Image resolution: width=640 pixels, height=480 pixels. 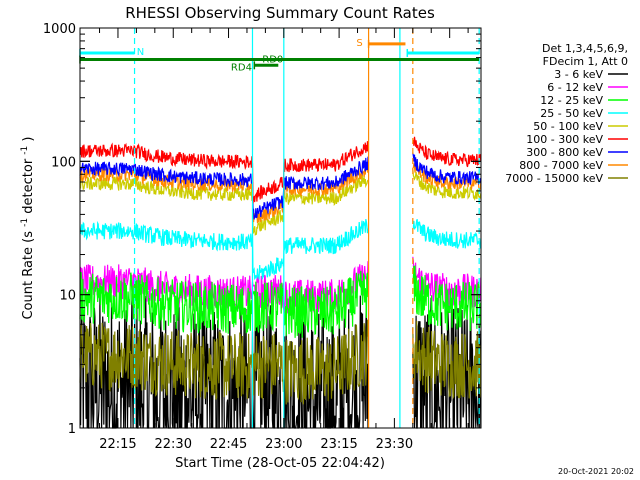 I want to click on legend-label-0: 3 - 6 keV, so click(x=578, y=74).